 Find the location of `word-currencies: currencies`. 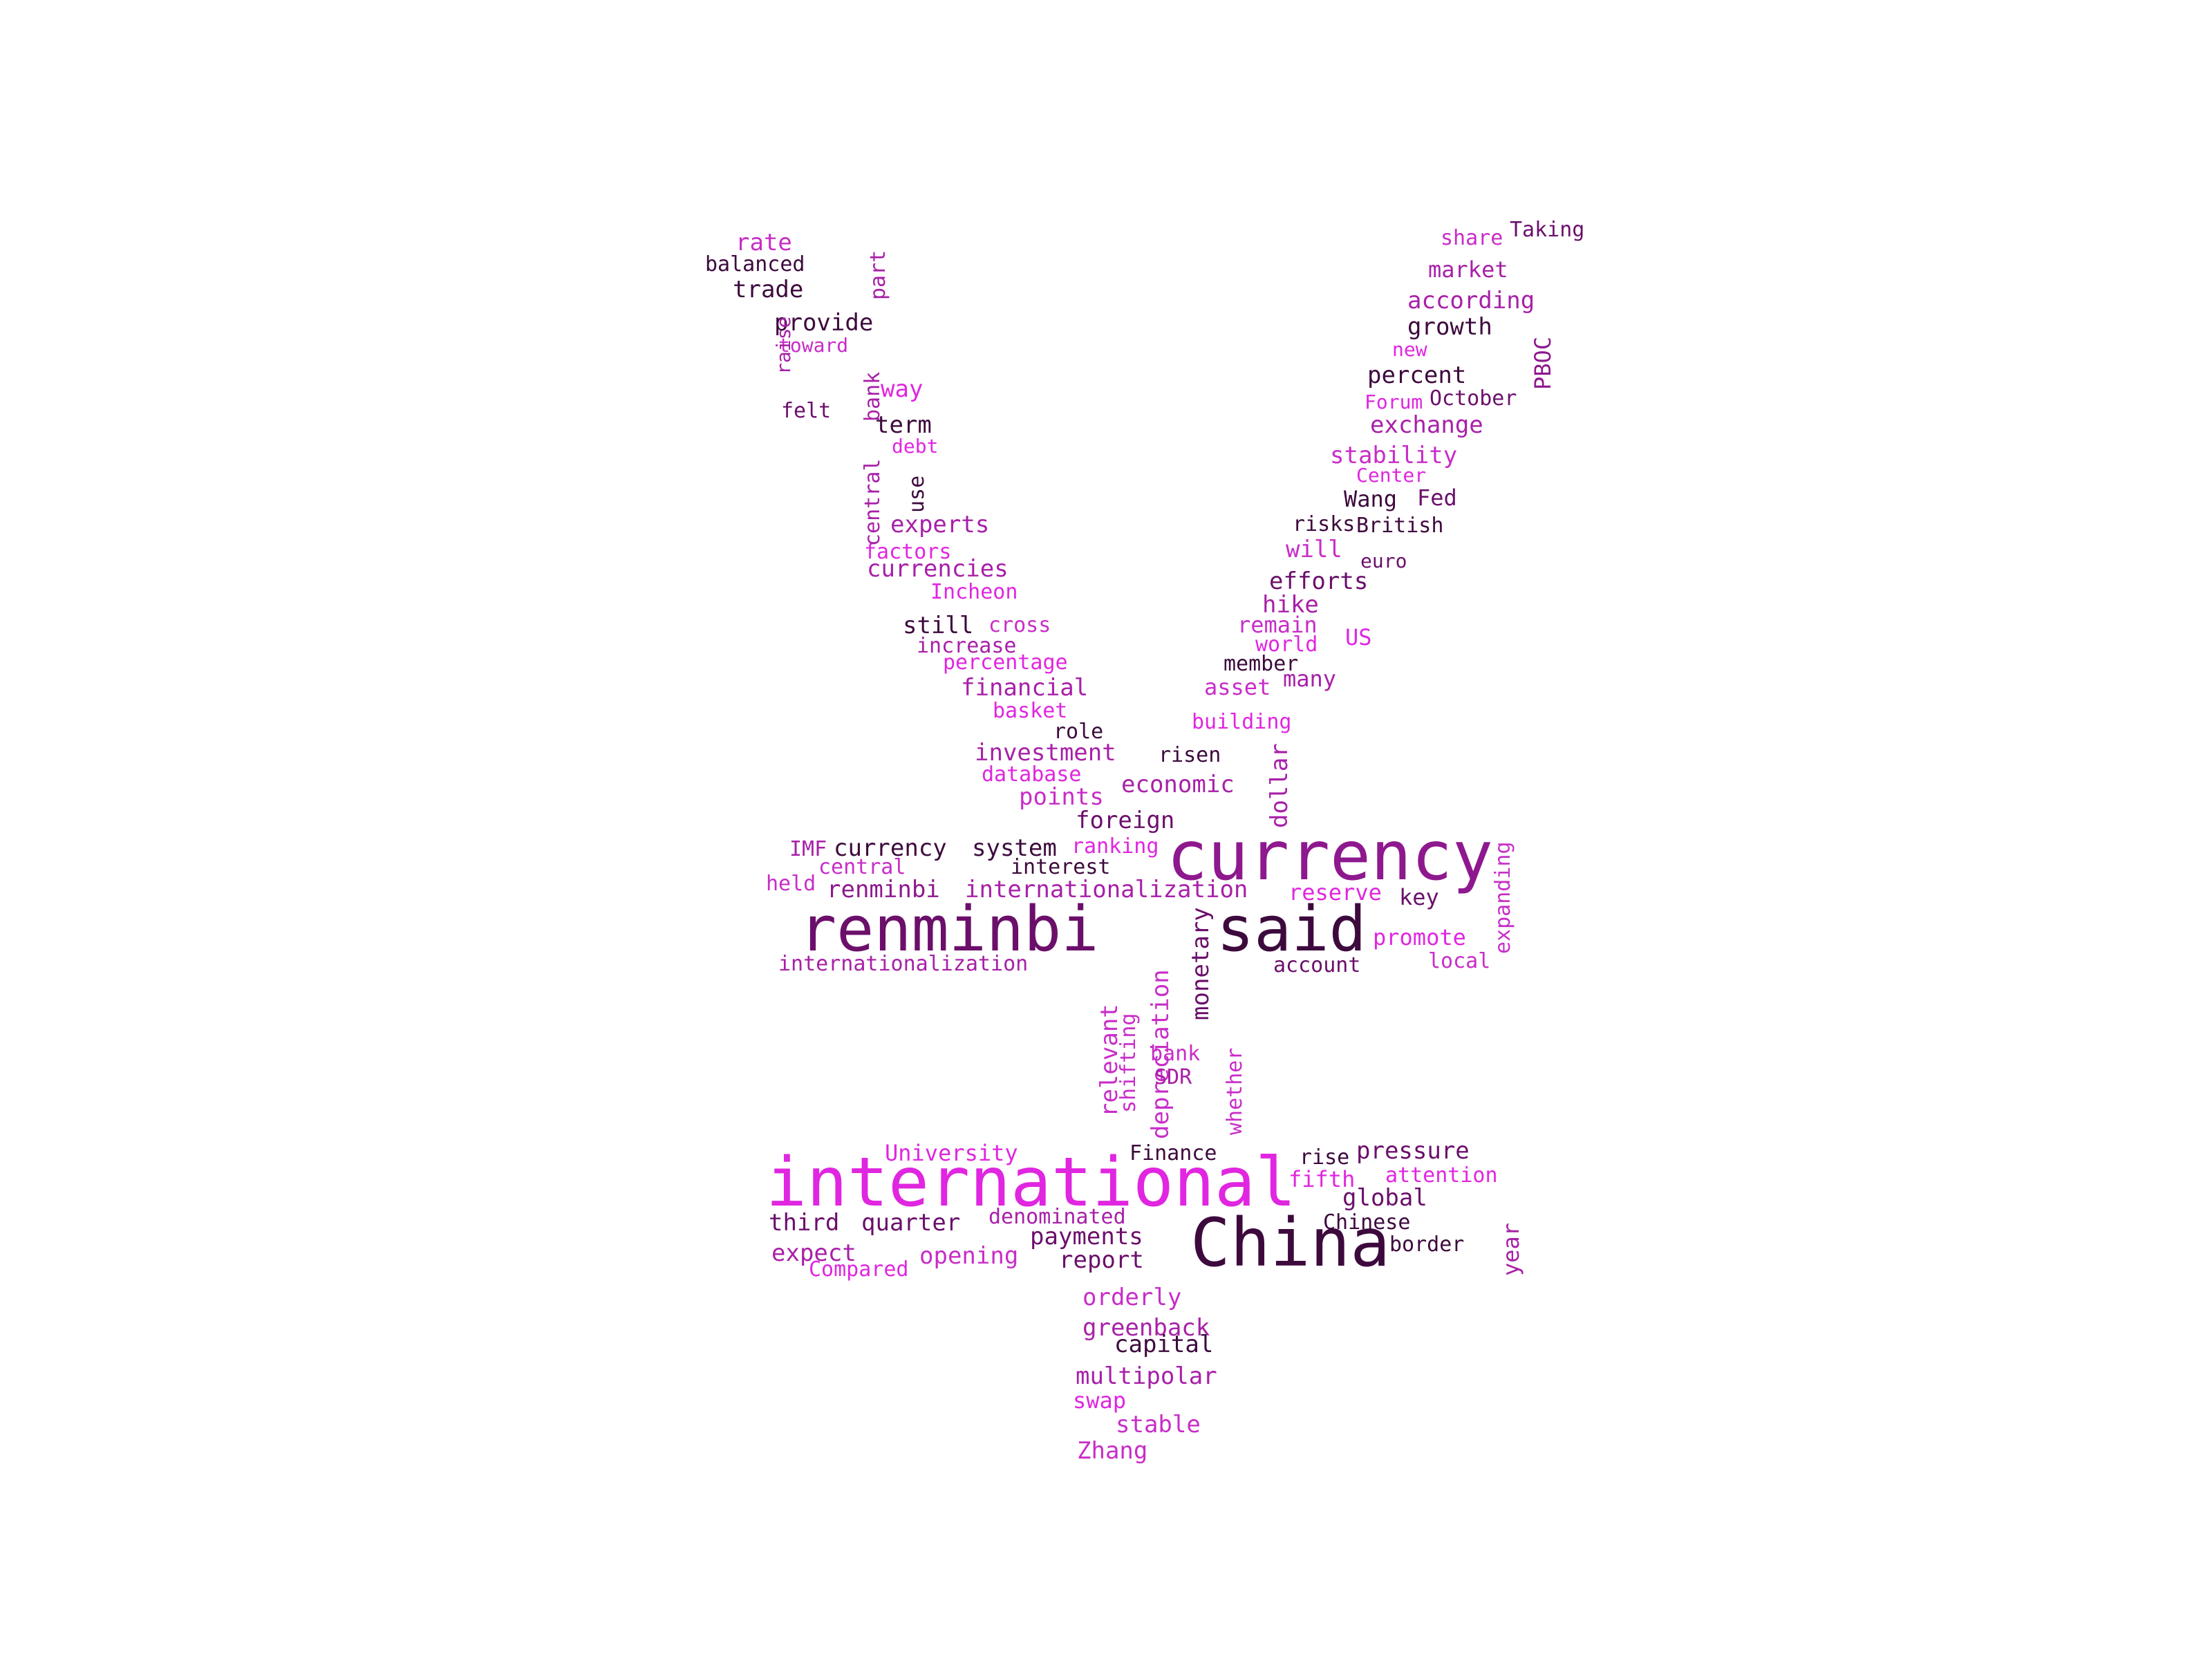

word-currencies: currencies is located at coordinates (938, 569).